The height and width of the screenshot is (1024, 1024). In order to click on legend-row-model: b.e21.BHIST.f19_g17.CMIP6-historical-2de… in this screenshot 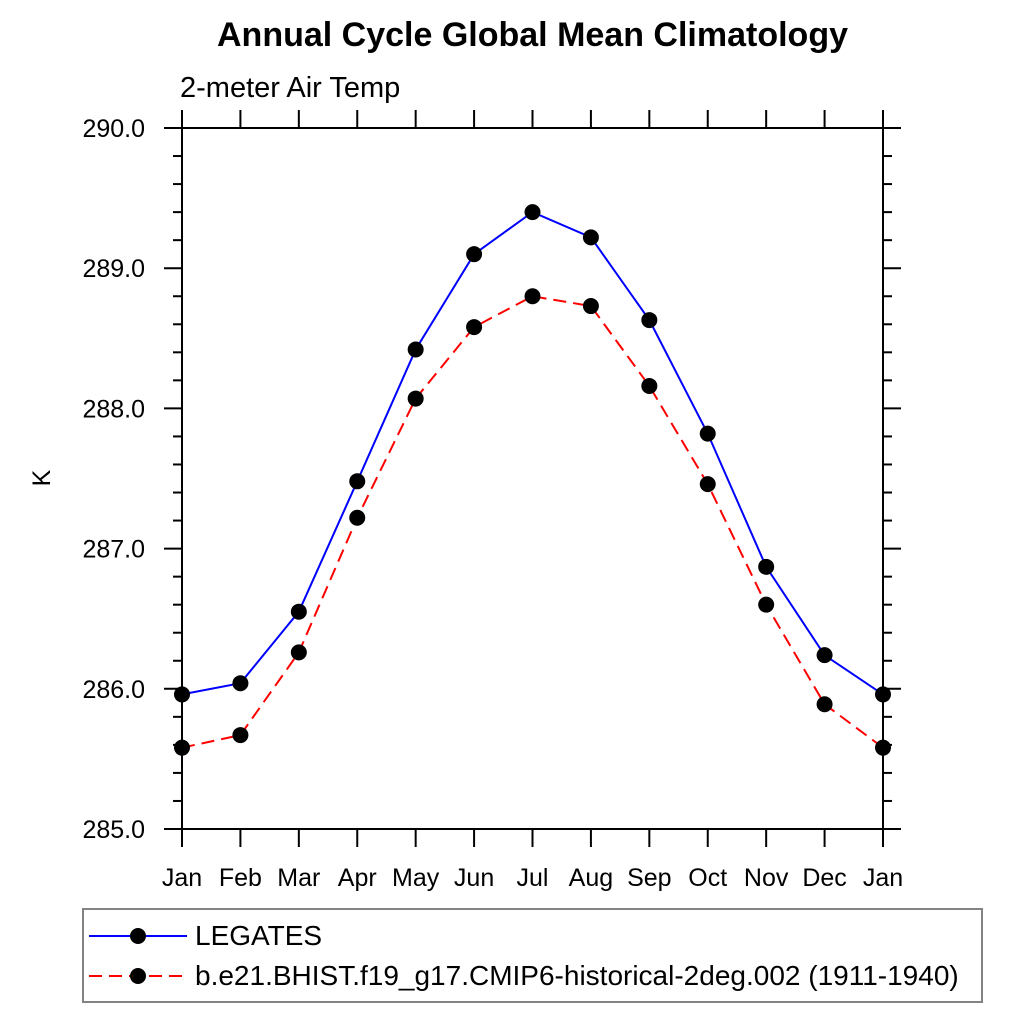, I will do `click(534, 976)`.